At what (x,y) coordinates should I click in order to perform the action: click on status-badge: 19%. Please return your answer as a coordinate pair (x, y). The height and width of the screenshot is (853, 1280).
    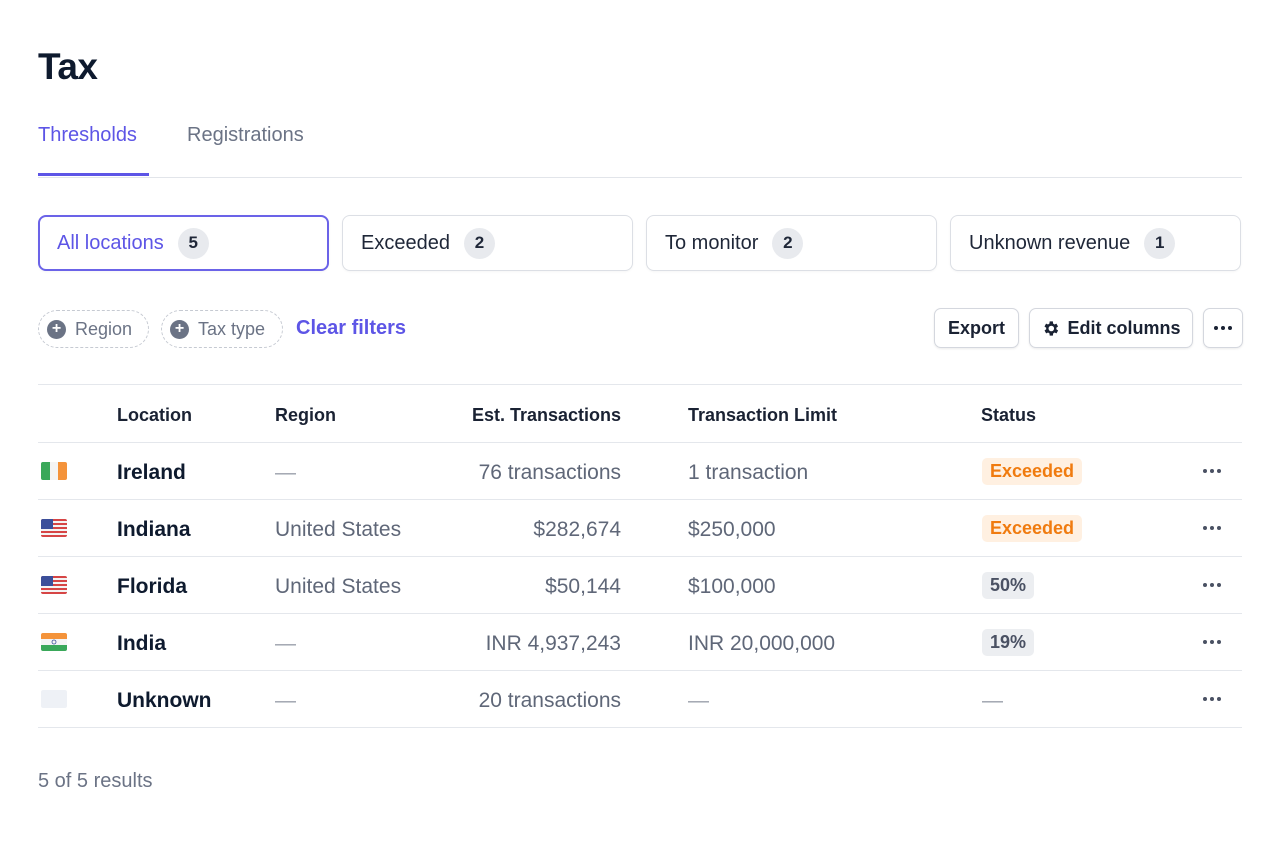
    Looking at the image, I should click on (1008, 642).